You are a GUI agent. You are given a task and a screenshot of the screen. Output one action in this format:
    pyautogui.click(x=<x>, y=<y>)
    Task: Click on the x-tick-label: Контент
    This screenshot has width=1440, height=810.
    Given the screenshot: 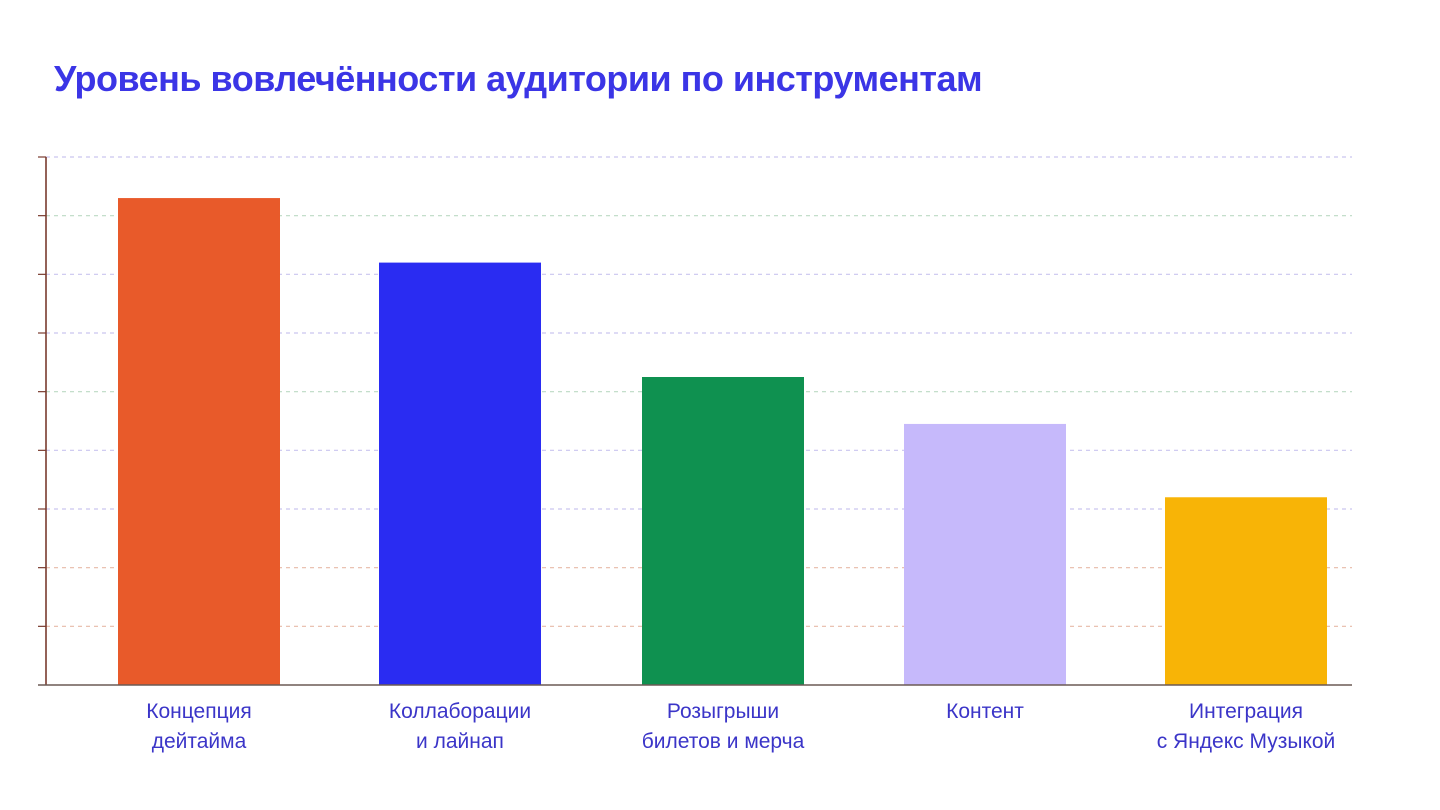 What is the action you would take?
    pyautogui.click(x=985, y=711)
    